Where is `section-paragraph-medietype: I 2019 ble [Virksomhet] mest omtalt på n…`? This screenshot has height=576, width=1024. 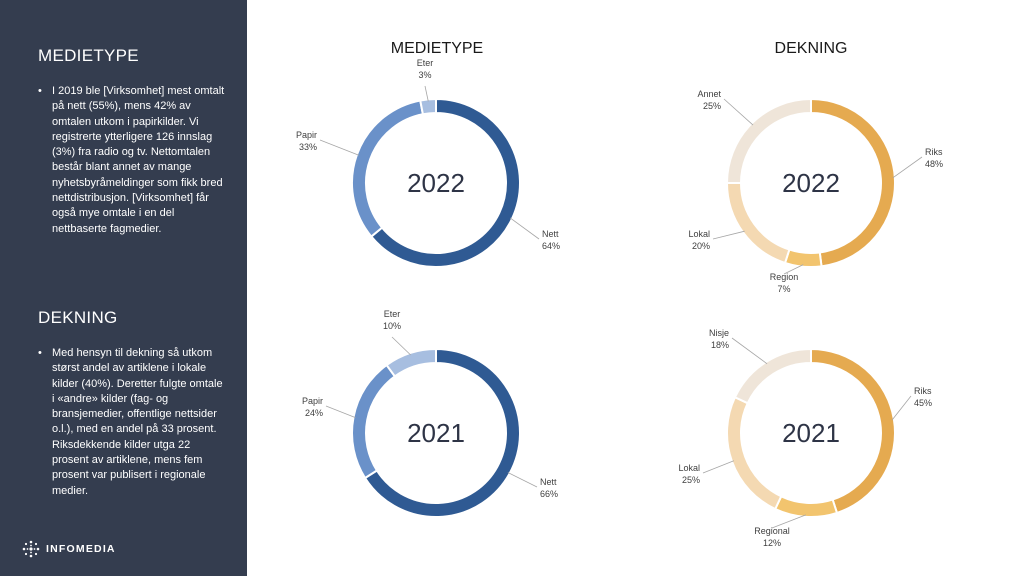 section-paragraph-medietype: I 2019 ble [Virksomhet] mest omtalt på n… is located at coordinates (138, 160).